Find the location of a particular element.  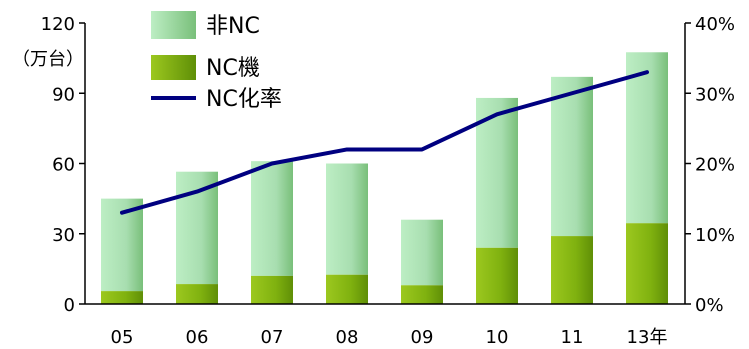

legend-label-non-nc: 非NC is located at coordinates (233, 26).